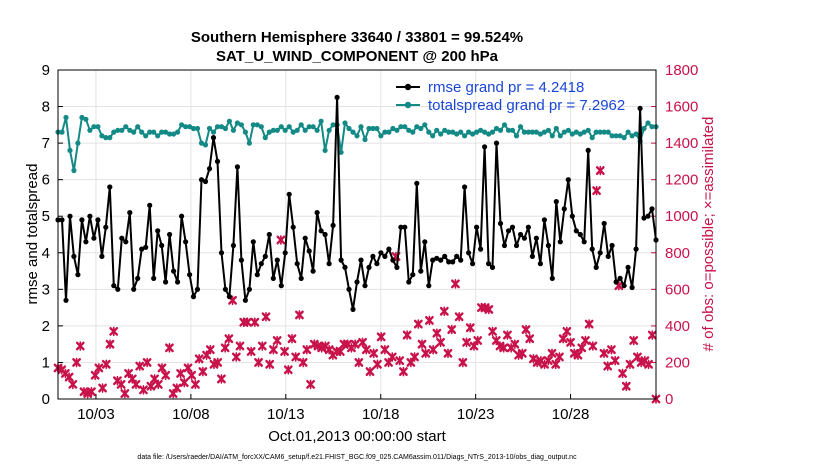  What do you see at coordinates (357, 56) in the screenshot?
I see `chart-subtitle: SAT_U_WIND_COMPONENT @ 200 hPa` at bounding box center [357, 56].